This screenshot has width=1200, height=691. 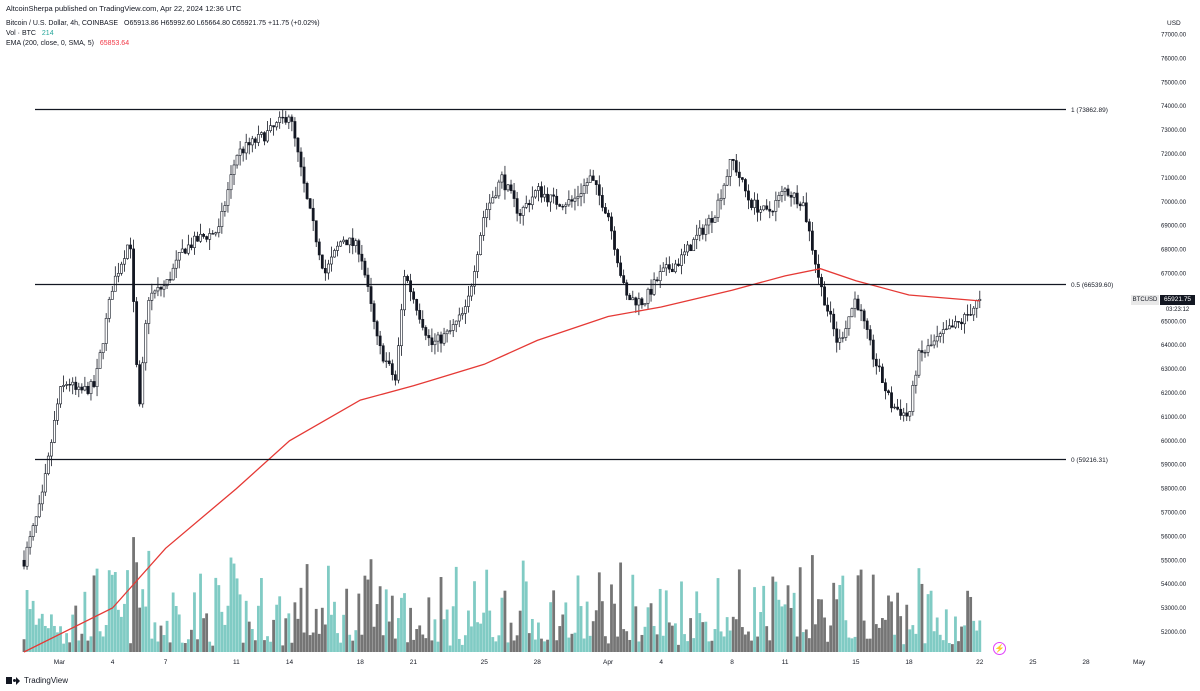 I want to click on price-tick-label: 59000.00, so click(x=1174, y=466).